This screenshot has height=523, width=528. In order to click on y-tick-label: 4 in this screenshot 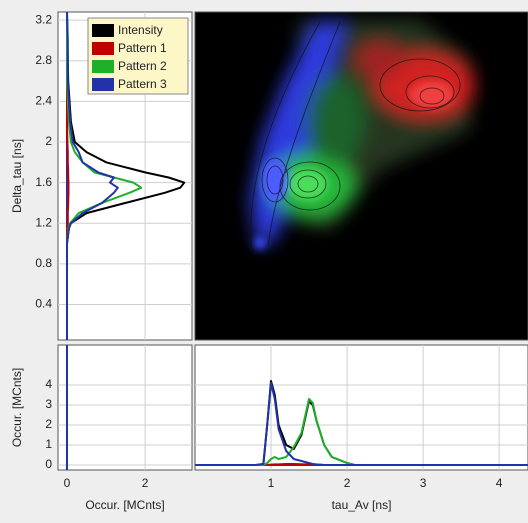, I will do `click(48, 384)`.